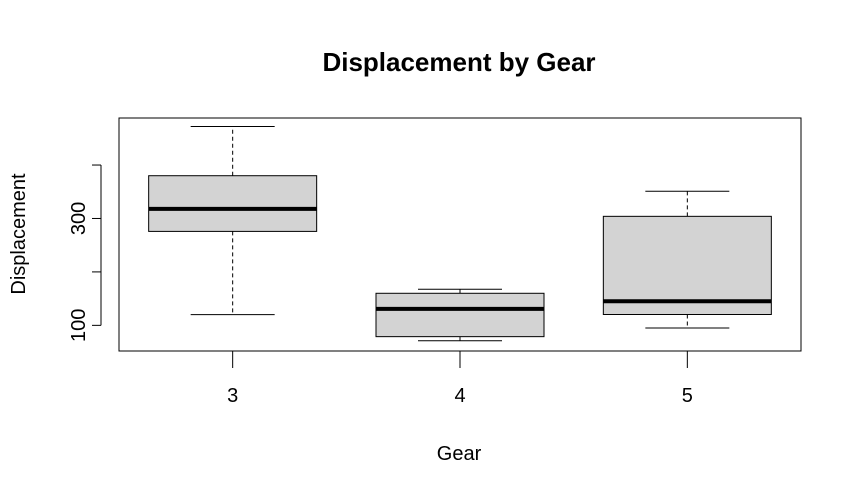 The width and height of the screenshot is (862, 498). Describe the element at coordinates (79, 218) in the screenshot. I see `y-tick-label-300: 300` at that location.